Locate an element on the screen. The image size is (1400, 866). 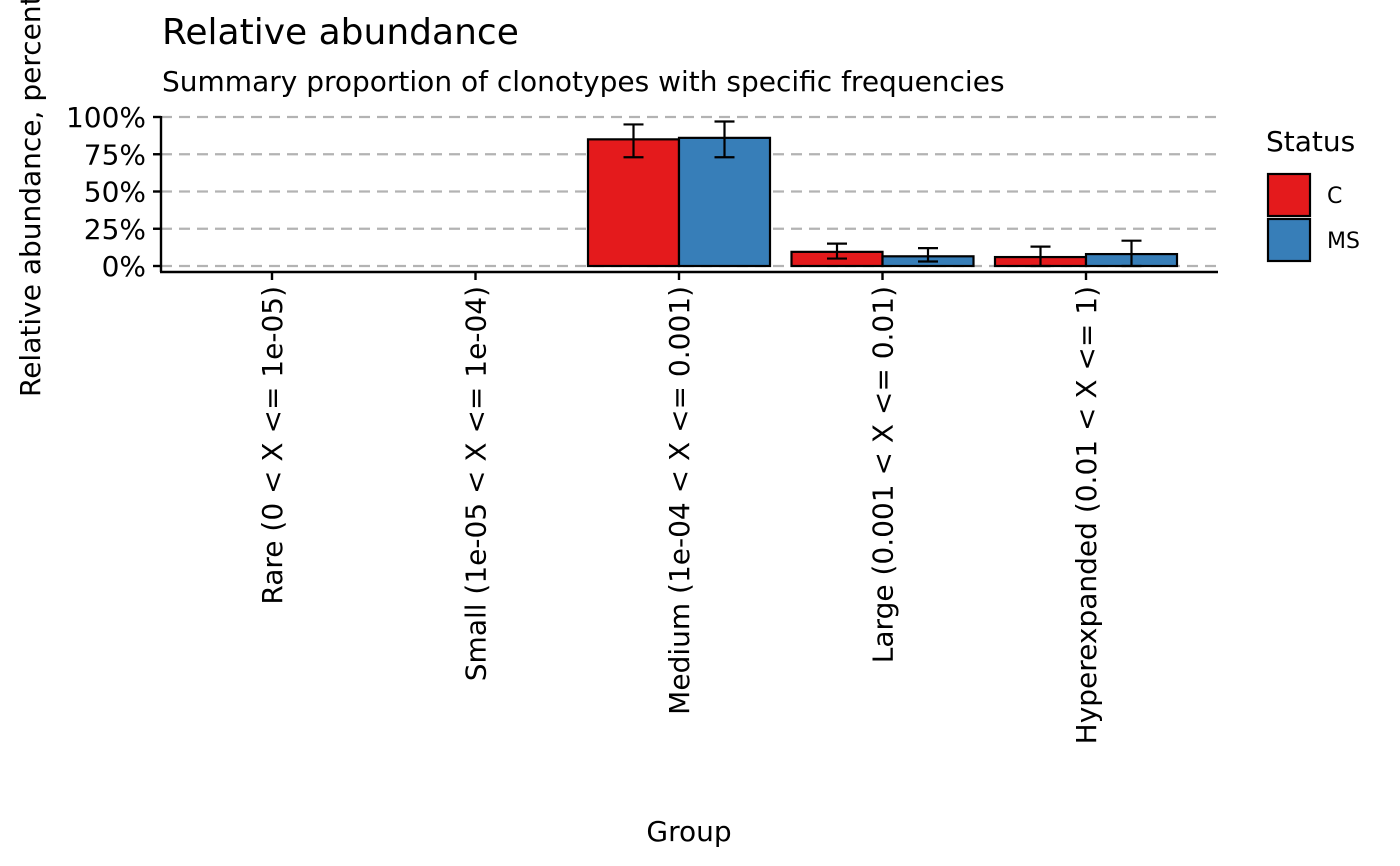
legend: Status C MS is located at coordinates (1313, 194).